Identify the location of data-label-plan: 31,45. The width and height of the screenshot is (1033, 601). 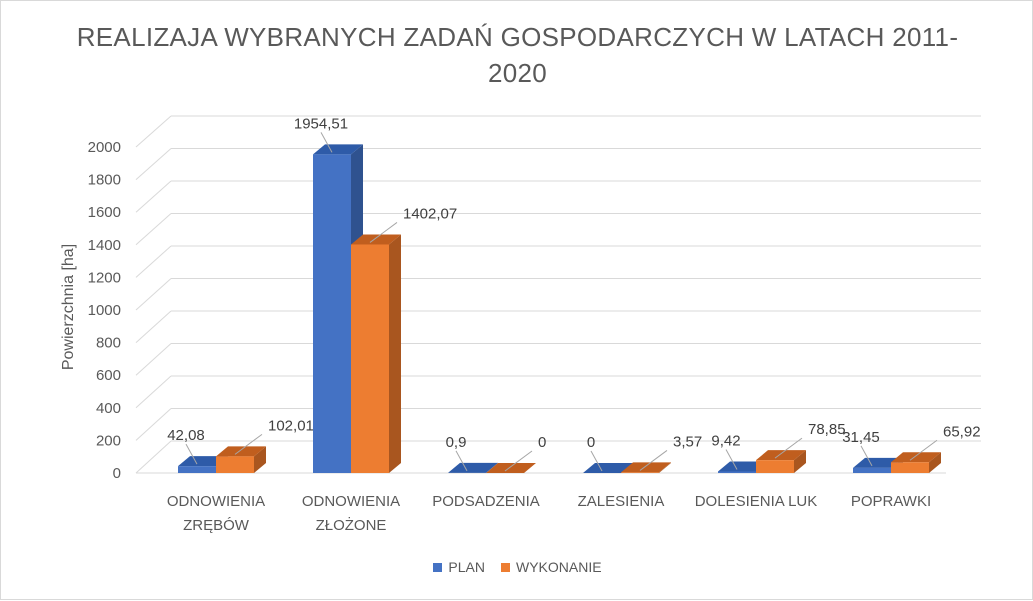
(861, 437).